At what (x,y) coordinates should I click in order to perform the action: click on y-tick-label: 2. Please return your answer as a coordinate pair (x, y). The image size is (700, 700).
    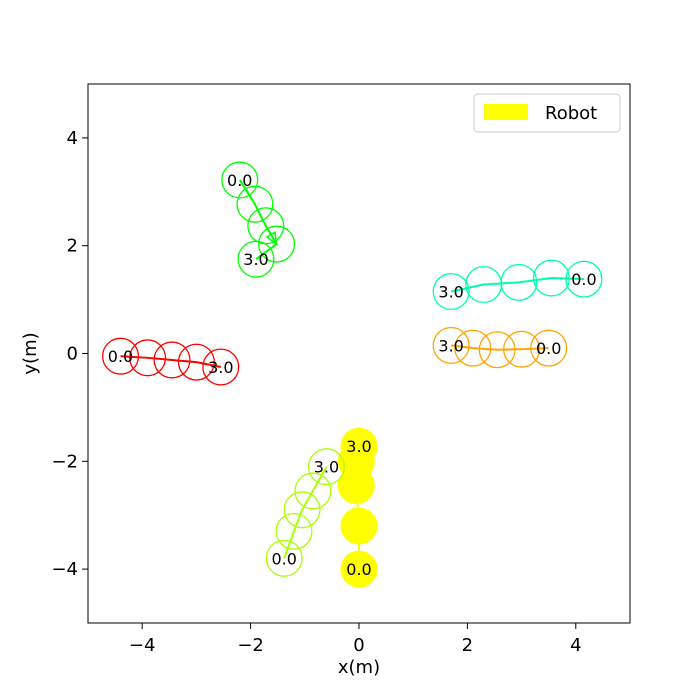
    Looking at the image, I should click on (72, 246).